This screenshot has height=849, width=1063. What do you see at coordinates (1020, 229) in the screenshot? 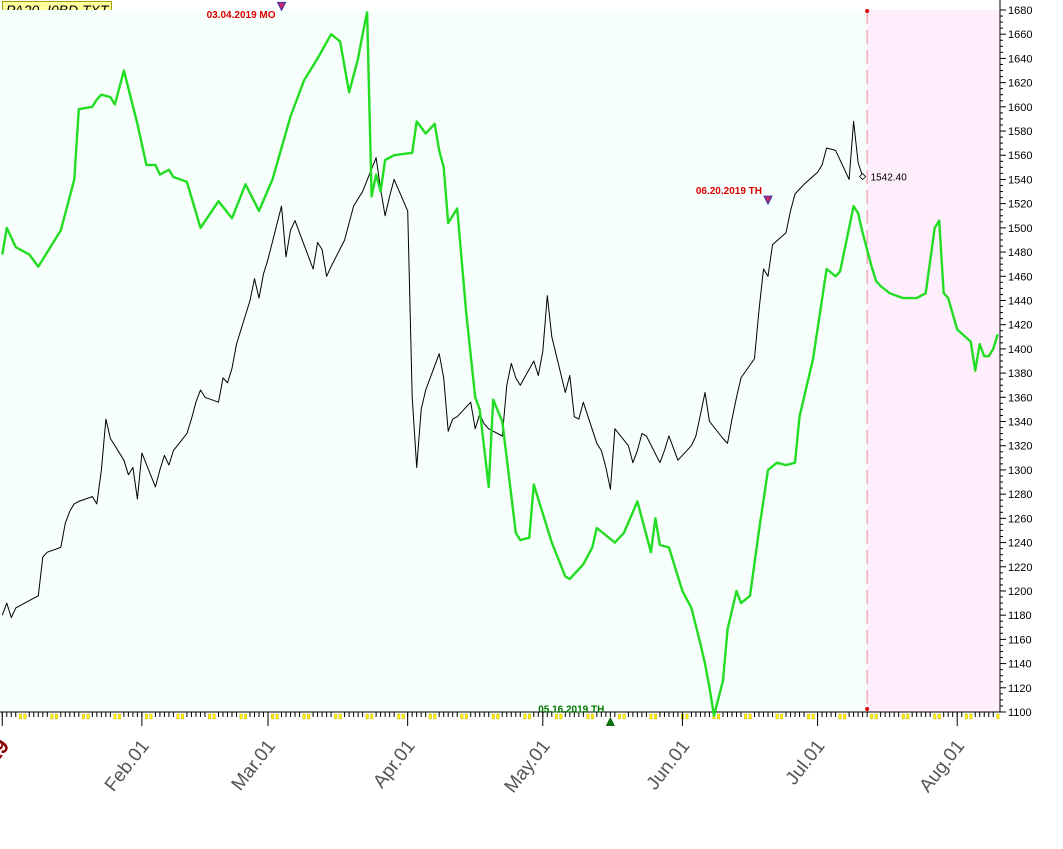
I see `y-tick-label-1500: 1500` at bounding box center [1020, 229].